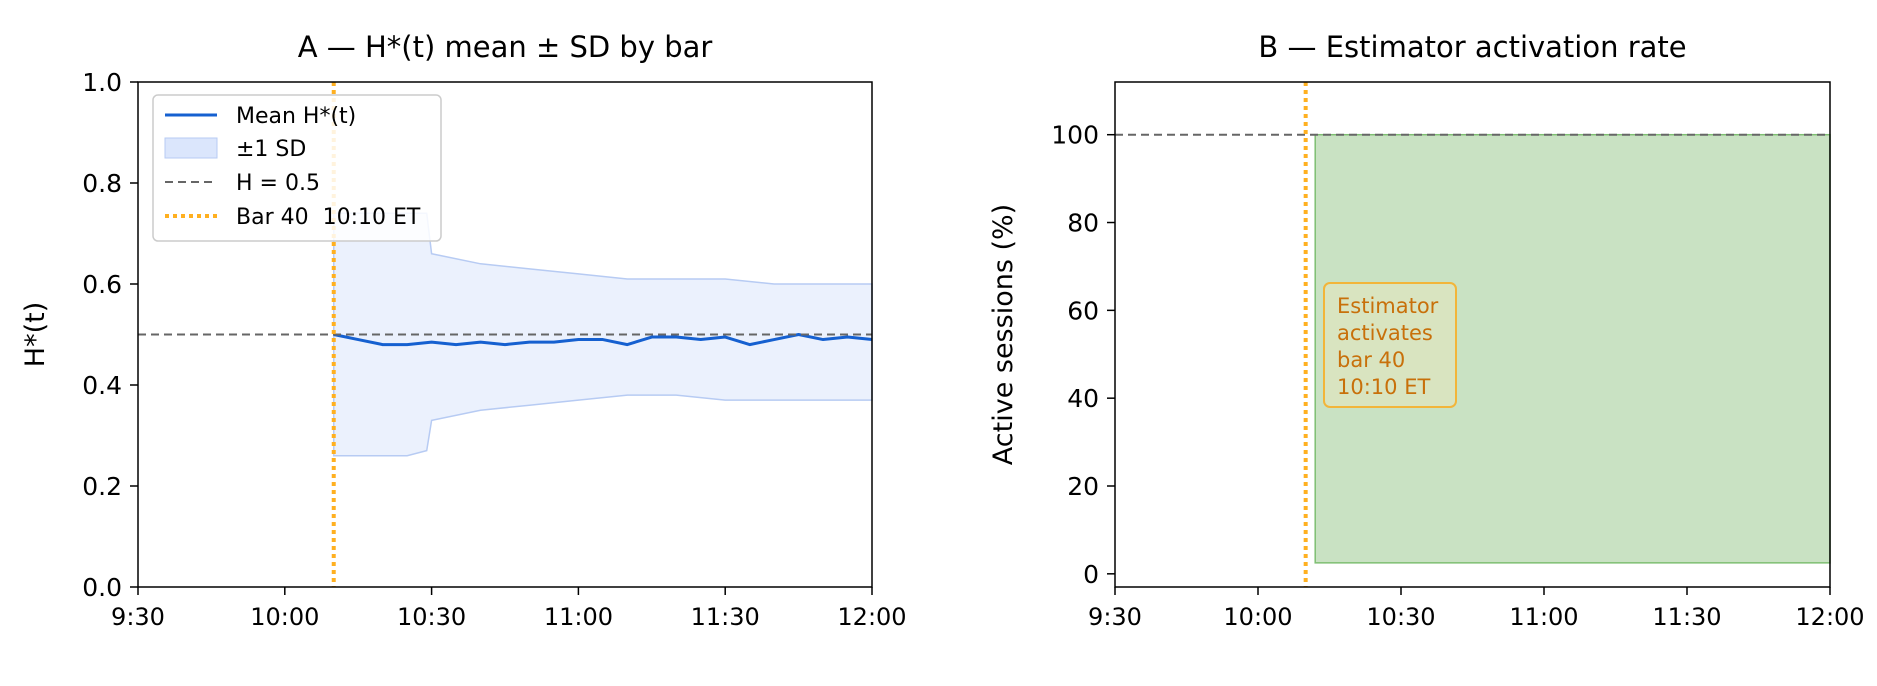  I want to click on chart-title: A — H*(t) mean ± SD by bar, so click(505, 47).